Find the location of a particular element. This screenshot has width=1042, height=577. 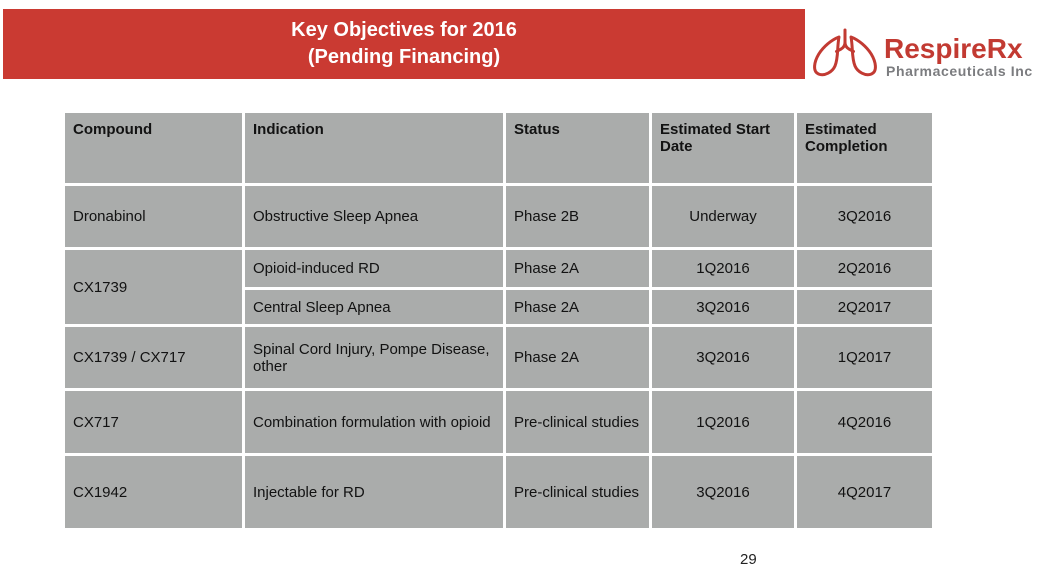

cell-indication: Opioid-induced RD is located at coordinates (374, 268).